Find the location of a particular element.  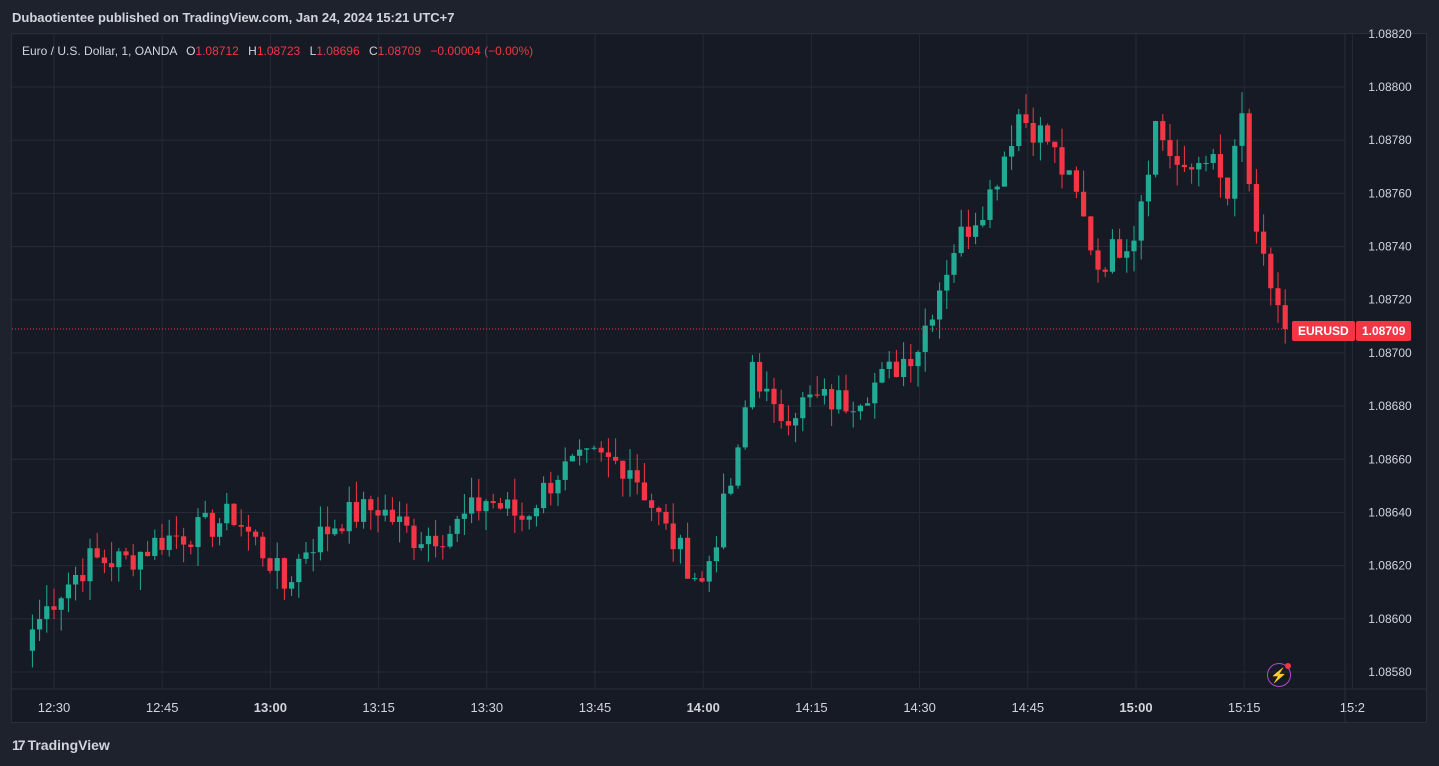

y-tick-label: 1.08580 is located at coordinates (1390, 672).